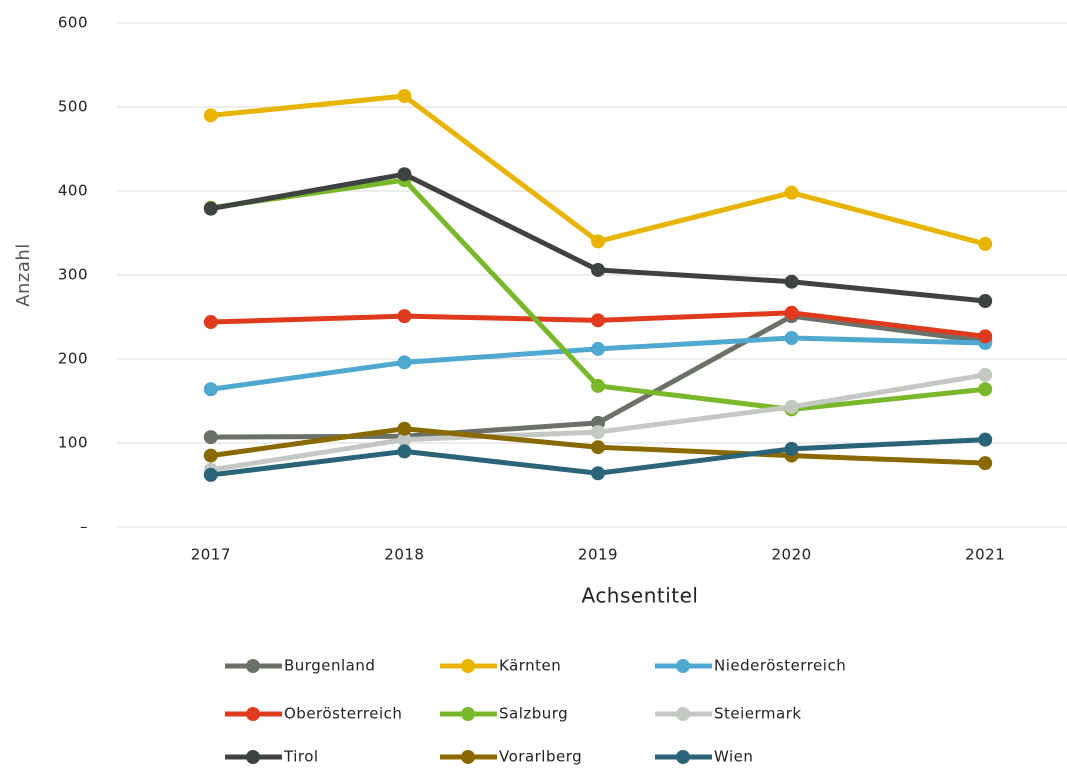 Image resolution: width=1067 pixels, height=773 pixels. What do you see at coordinates (301, 757) in the screenshot?
I see `legend-label: Tirol` at bounding box center [301, 757].